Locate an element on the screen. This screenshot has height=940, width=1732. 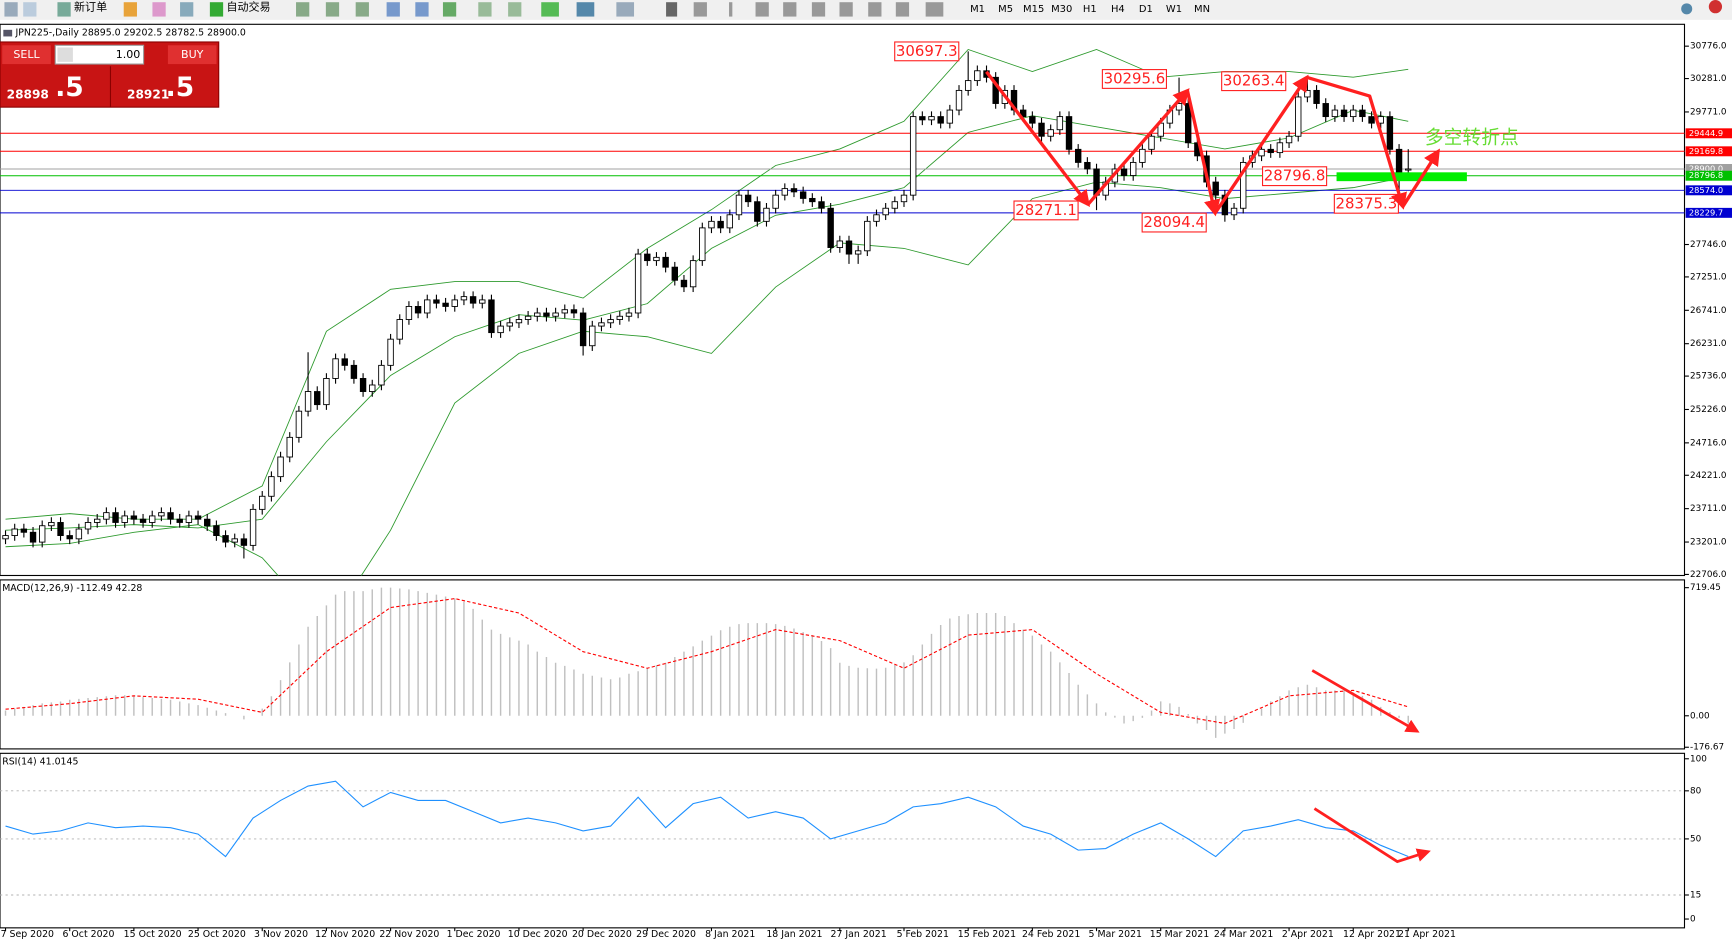
y-tick-label: 719.45 is located at coordinates (1705, 588).